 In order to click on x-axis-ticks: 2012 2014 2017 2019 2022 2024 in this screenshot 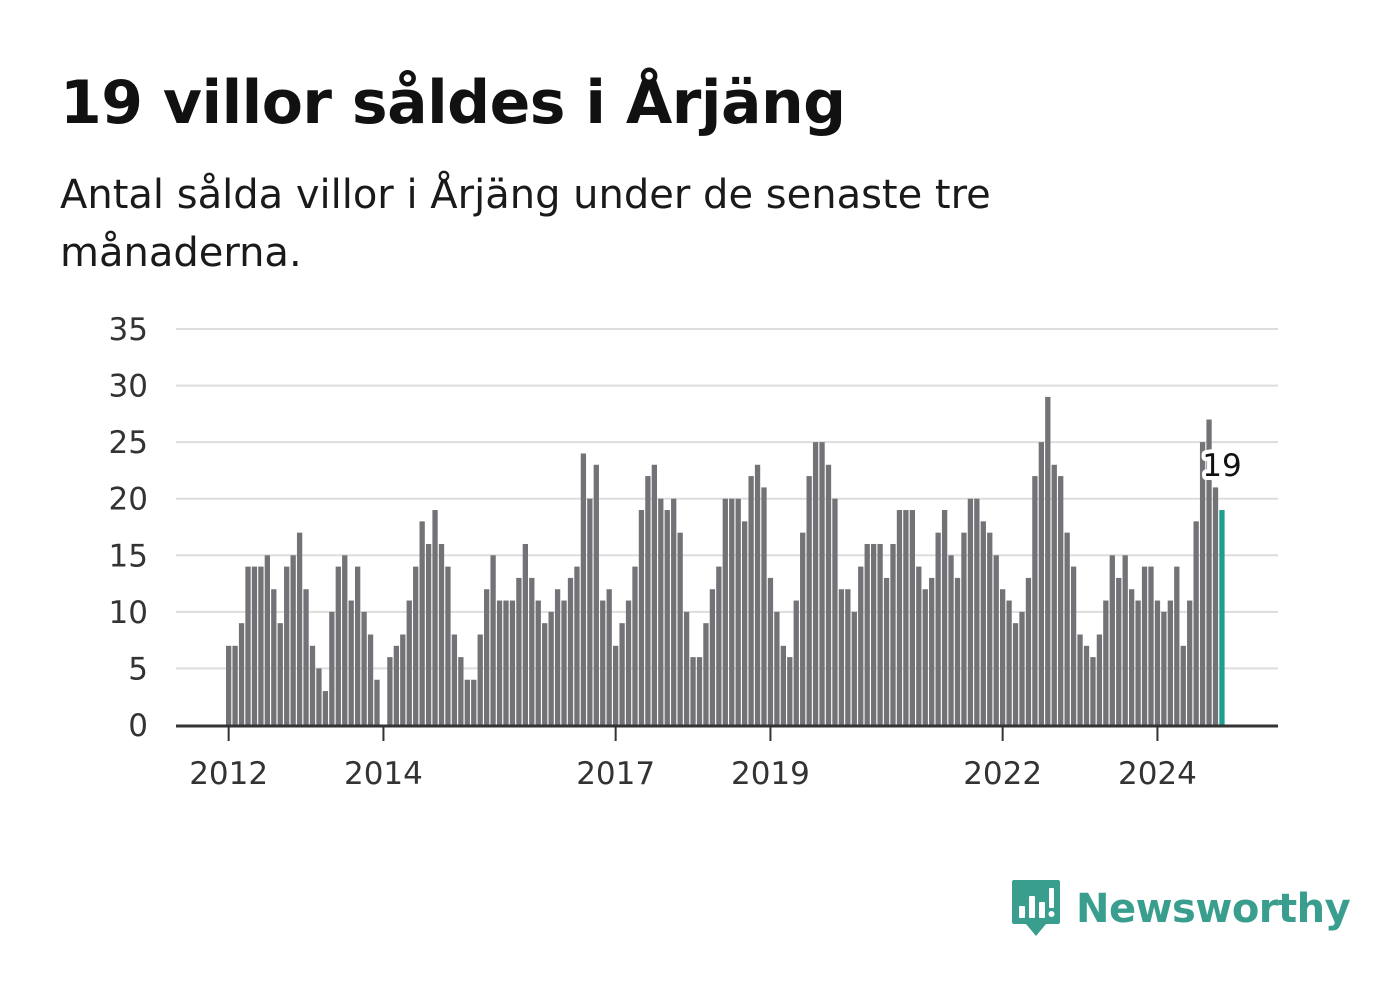, I will do `click(693, 759)`.